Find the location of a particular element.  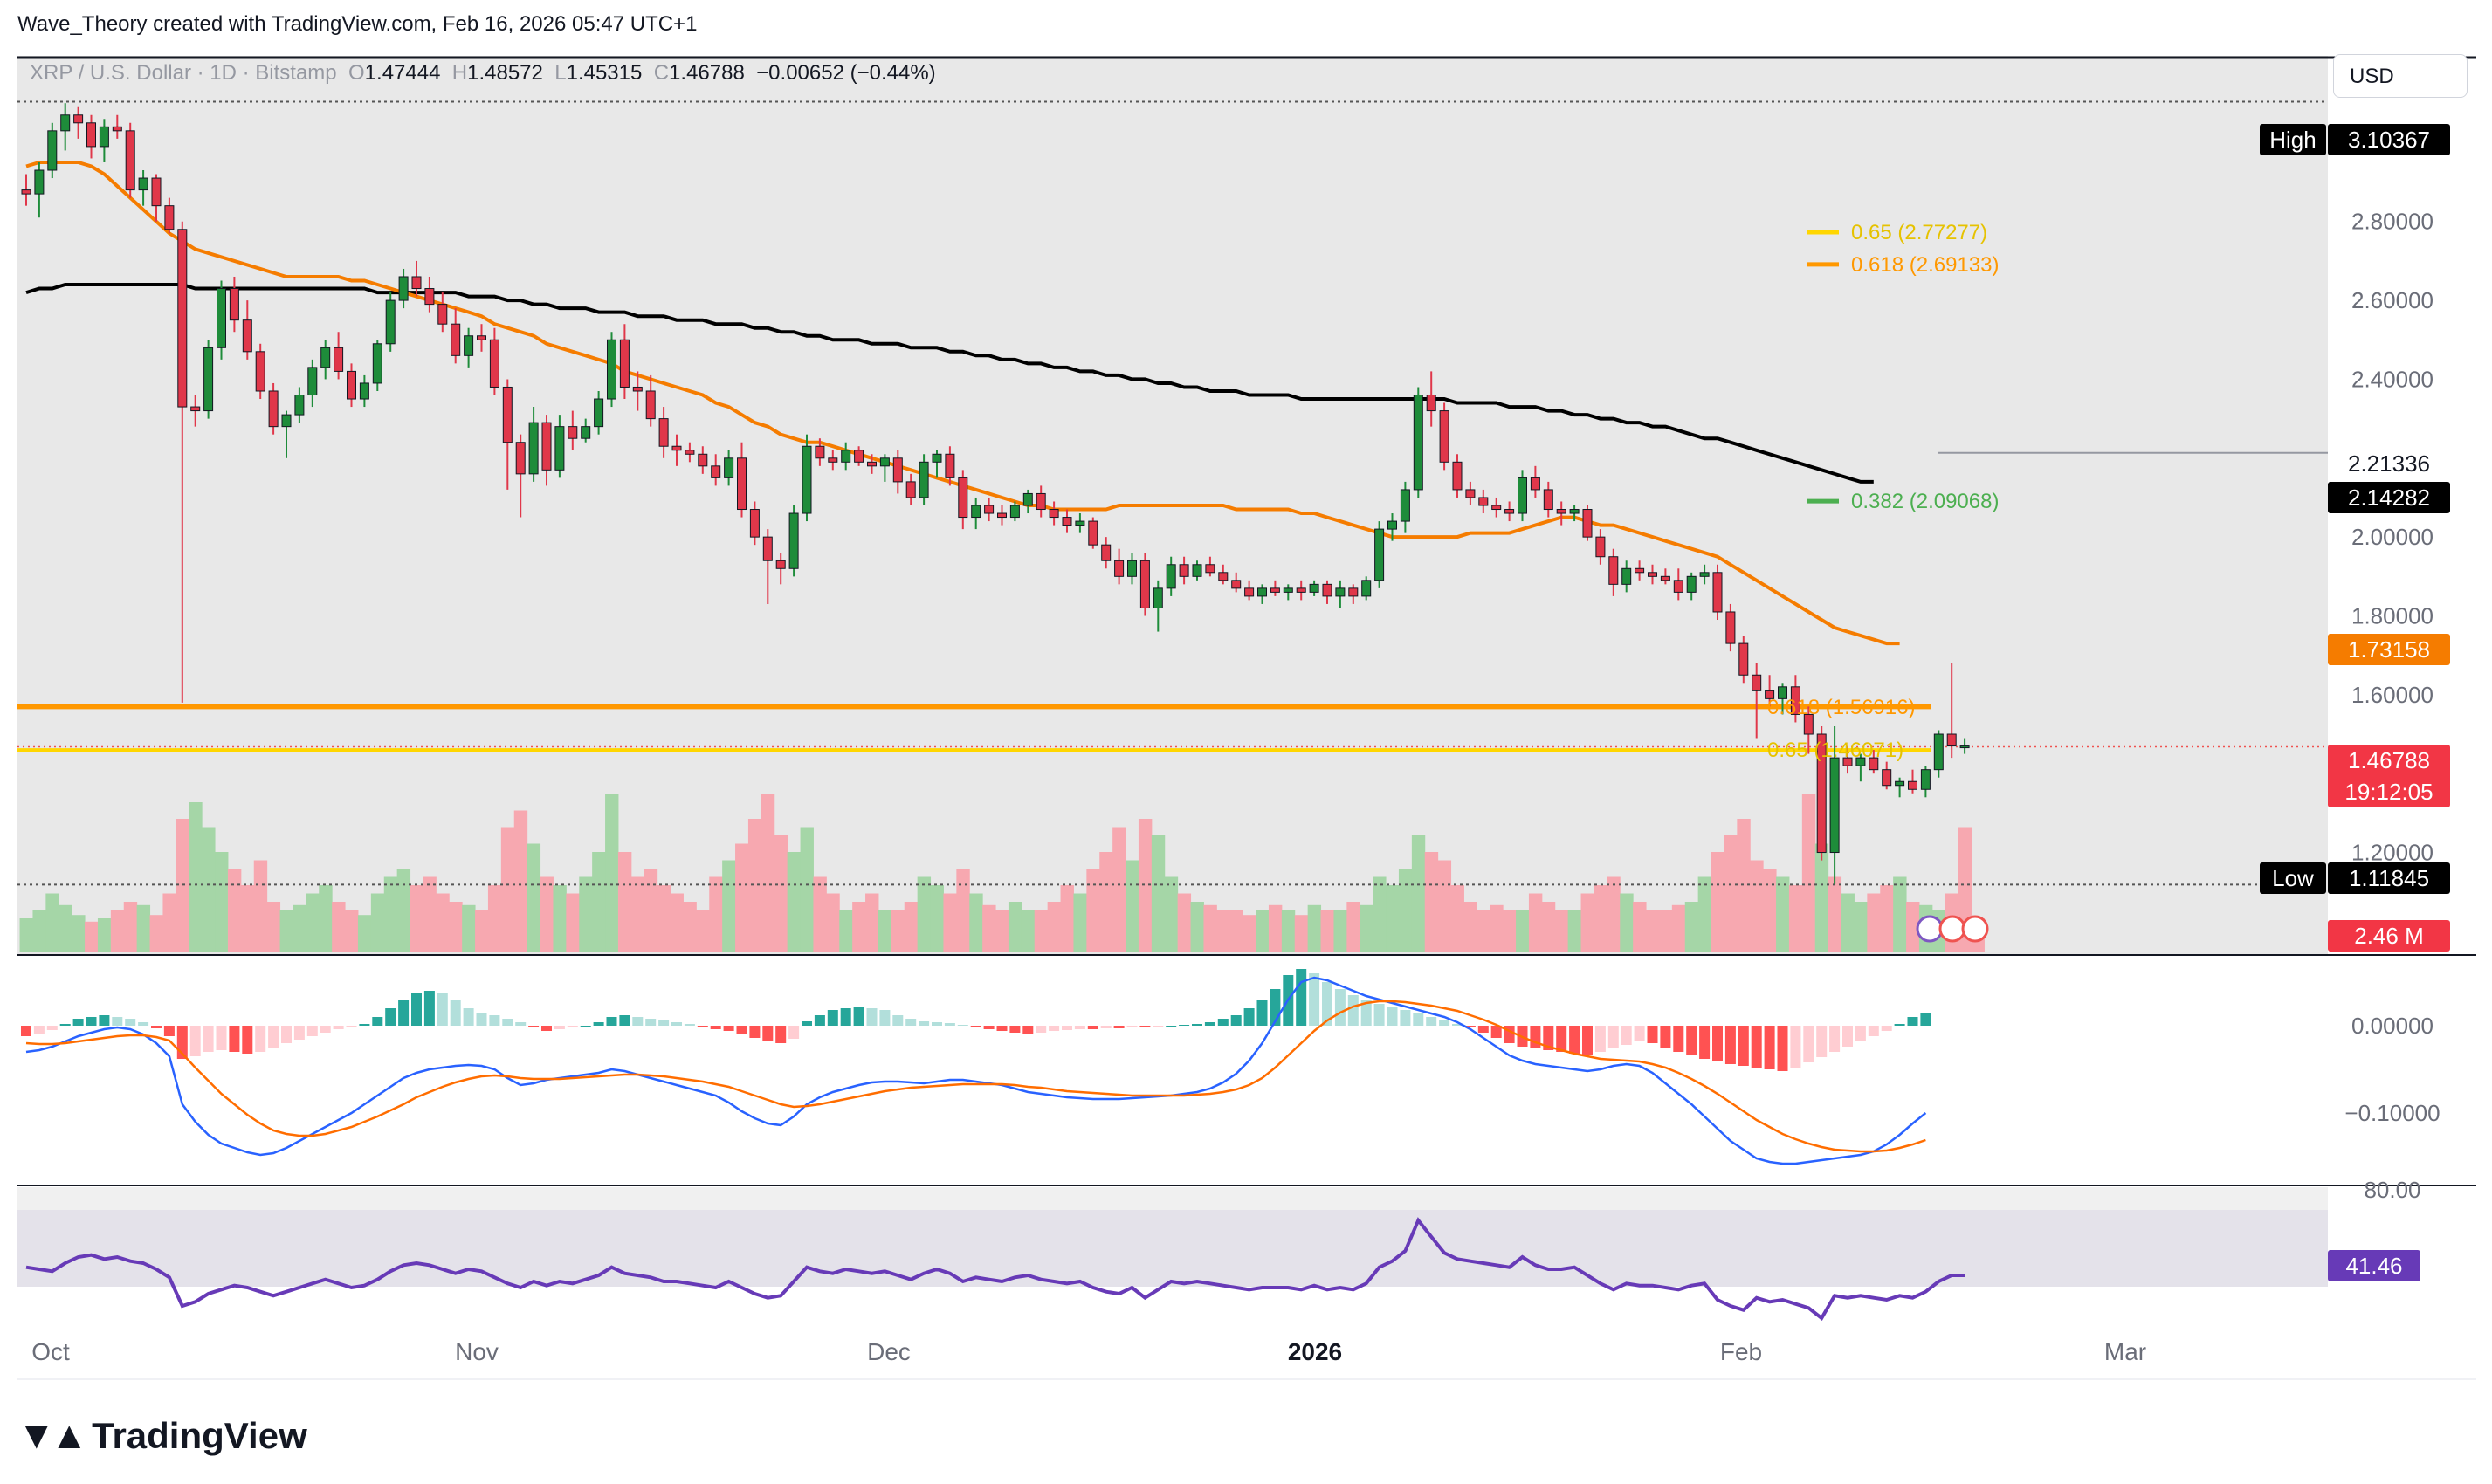

price-badge-value: 2.21336 is located at coordinates (2389, 464).